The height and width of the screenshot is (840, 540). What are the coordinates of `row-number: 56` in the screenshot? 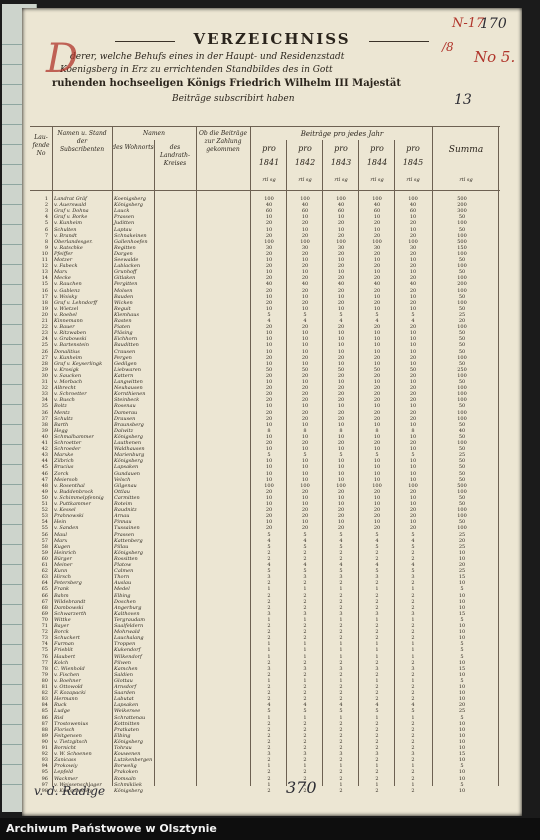 It's located at (44, 534).